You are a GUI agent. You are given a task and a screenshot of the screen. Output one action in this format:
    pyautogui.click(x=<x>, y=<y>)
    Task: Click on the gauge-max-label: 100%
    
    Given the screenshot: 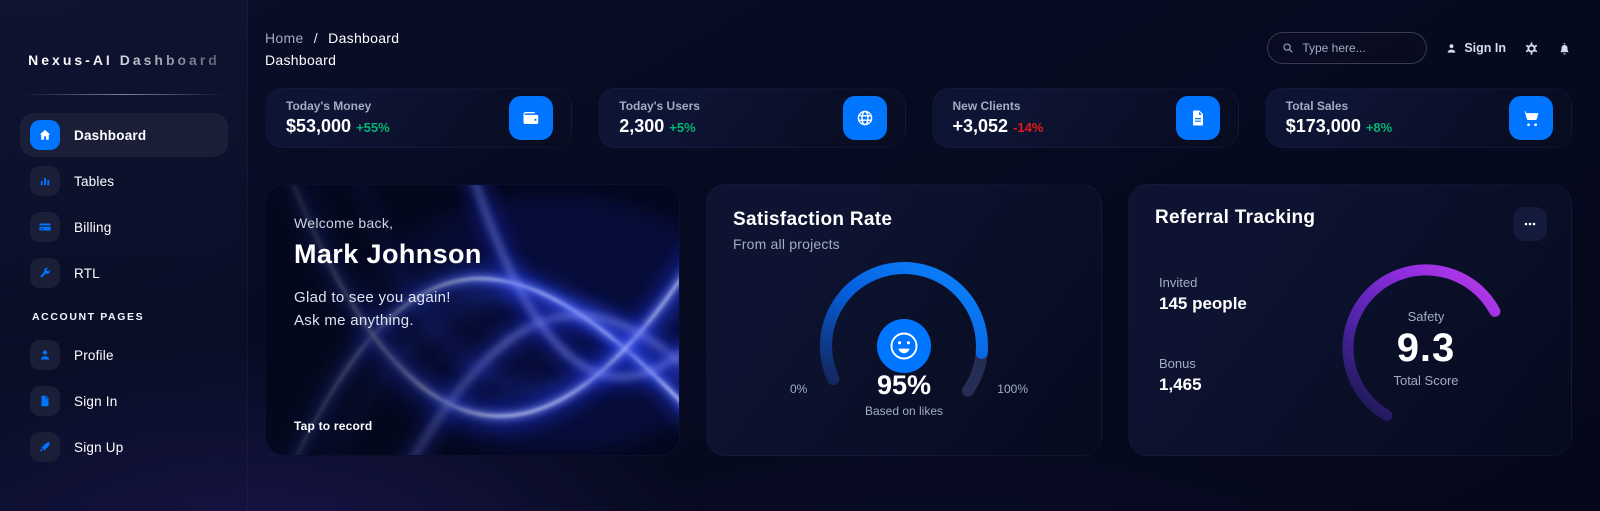 What is the action you would take?
    pyautogui.click(x=1012, y=389)
    